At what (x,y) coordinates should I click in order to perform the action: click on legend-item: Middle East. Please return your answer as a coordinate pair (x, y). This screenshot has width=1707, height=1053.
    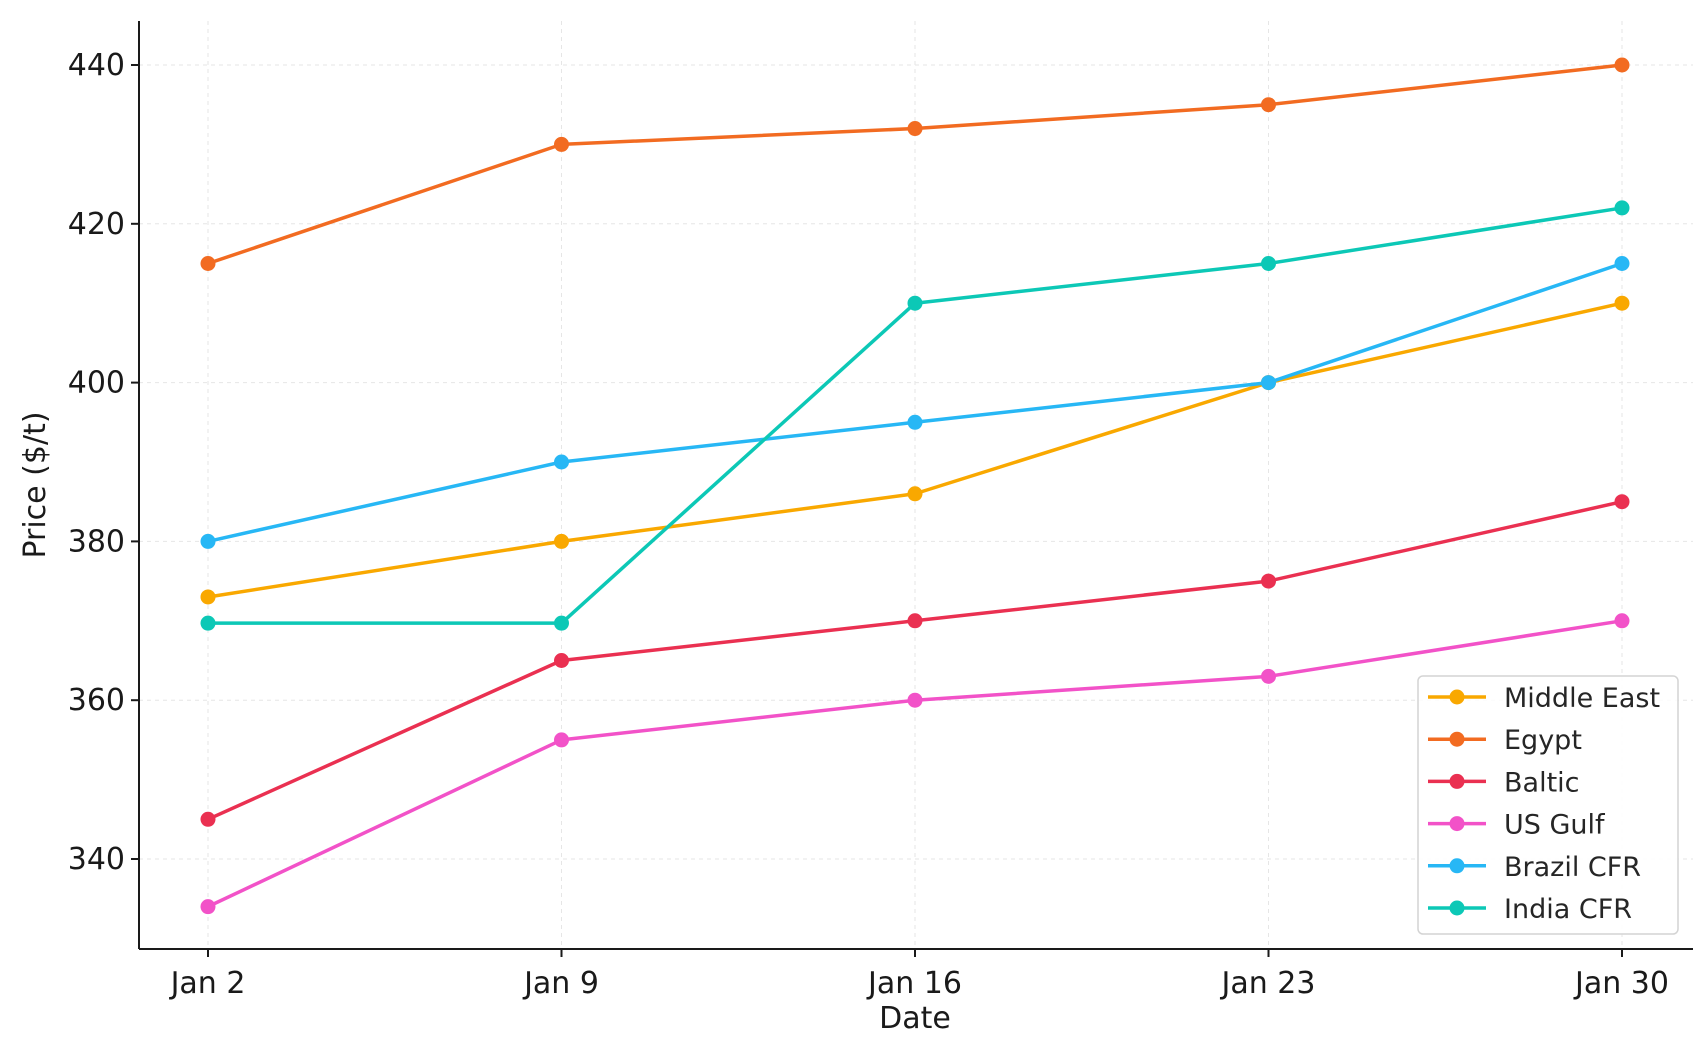
    Looking at the image, I should click on (1544, 698).